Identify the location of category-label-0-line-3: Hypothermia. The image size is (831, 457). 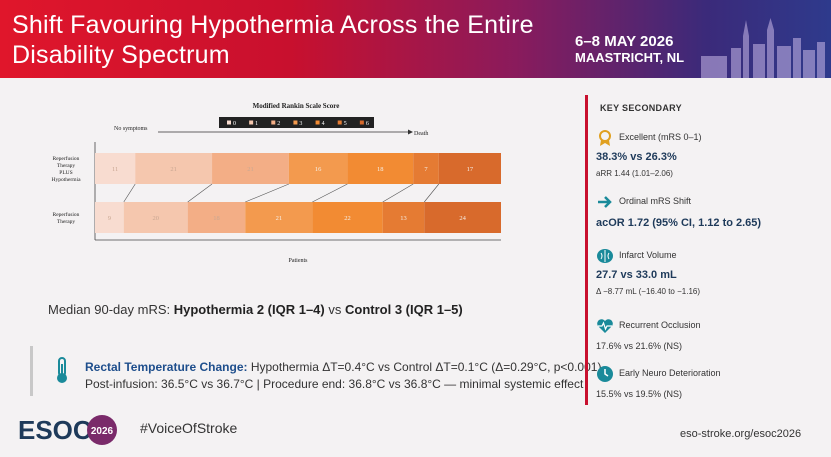
(66, 180).